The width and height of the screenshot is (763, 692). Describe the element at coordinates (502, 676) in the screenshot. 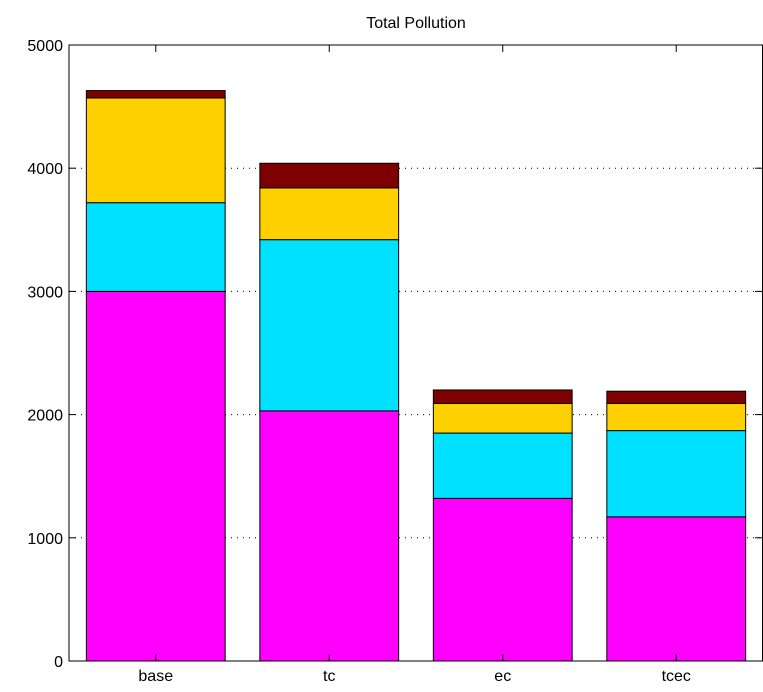

I see `x-tick-label-ec: ec` at that location.